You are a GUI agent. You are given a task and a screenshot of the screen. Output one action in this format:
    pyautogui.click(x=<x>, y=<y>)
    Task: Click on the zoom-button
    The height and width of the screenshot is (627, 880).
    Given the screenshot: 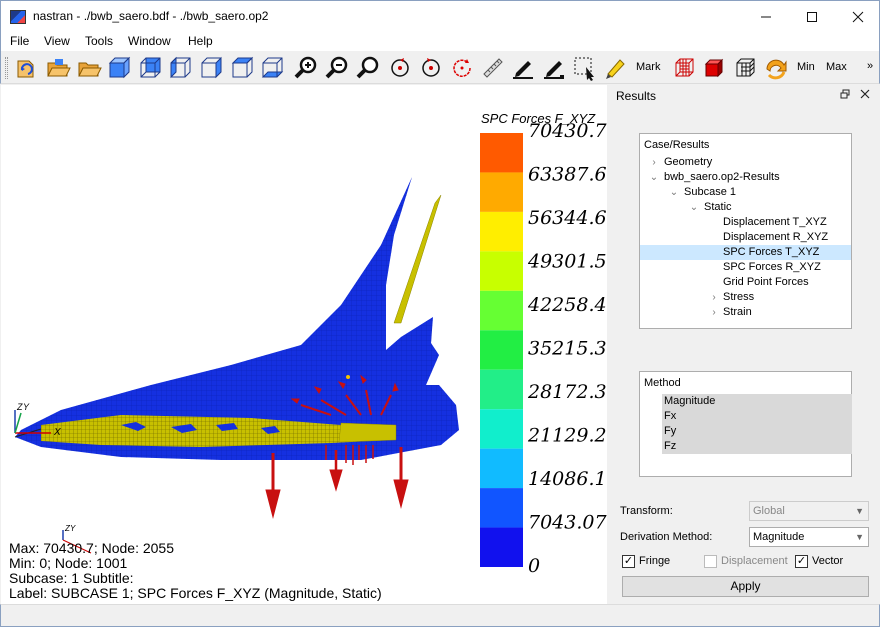 What is the action you would take?
    pyautogui.click(x=368, y=68)
    